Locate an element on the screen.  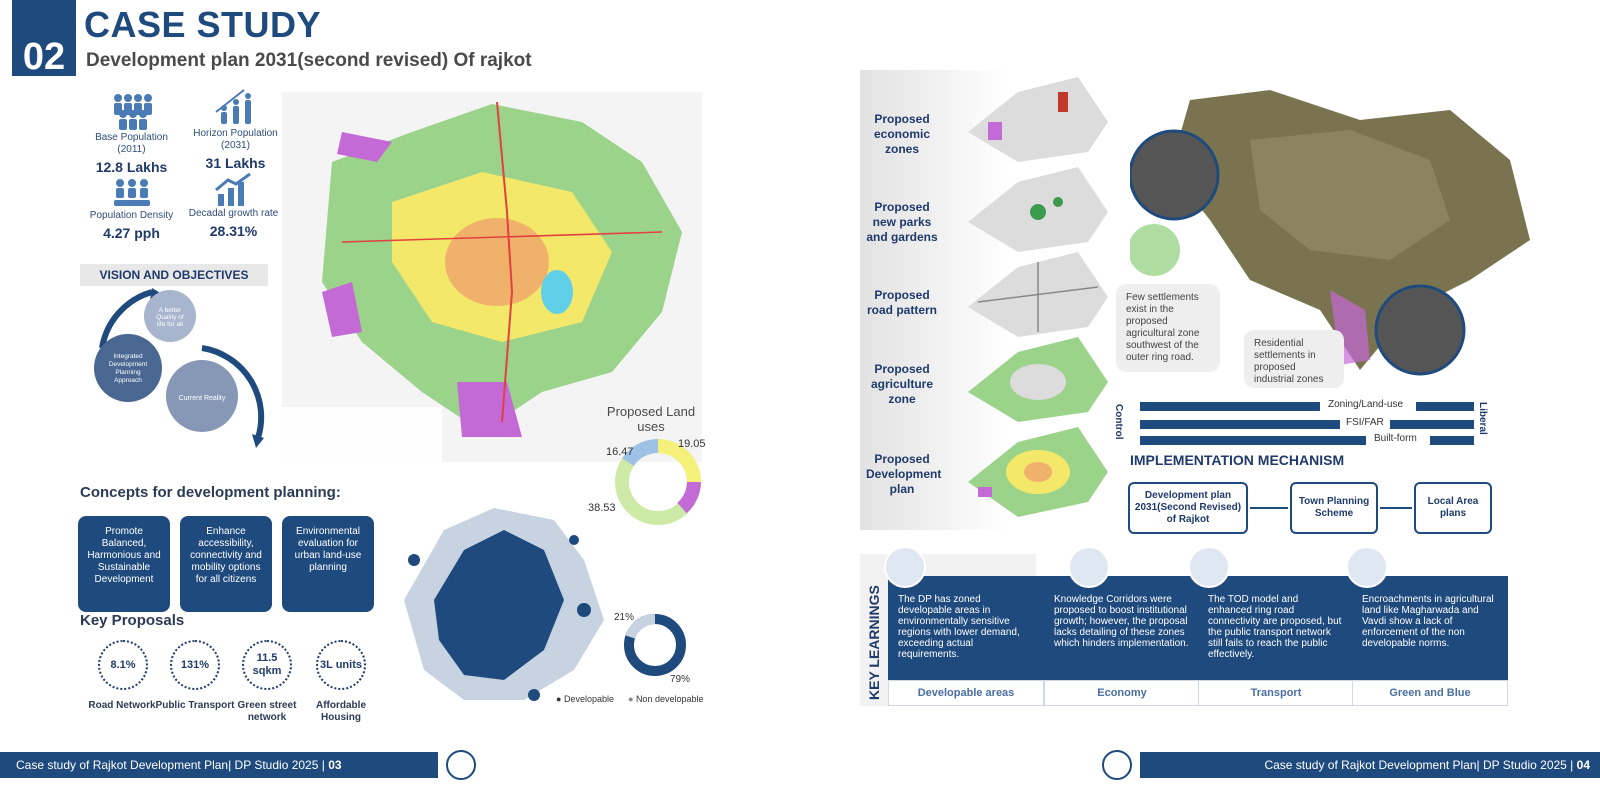
layer-map-parks is located at coordinates (1038, 209).